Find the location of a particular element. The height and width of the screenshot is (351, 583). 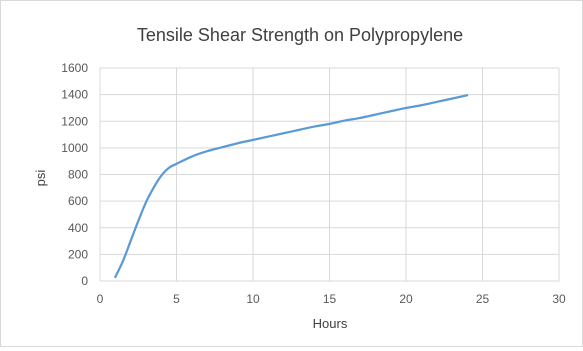

y-tick-label-0: 0 is located at coordinates (84, 281).